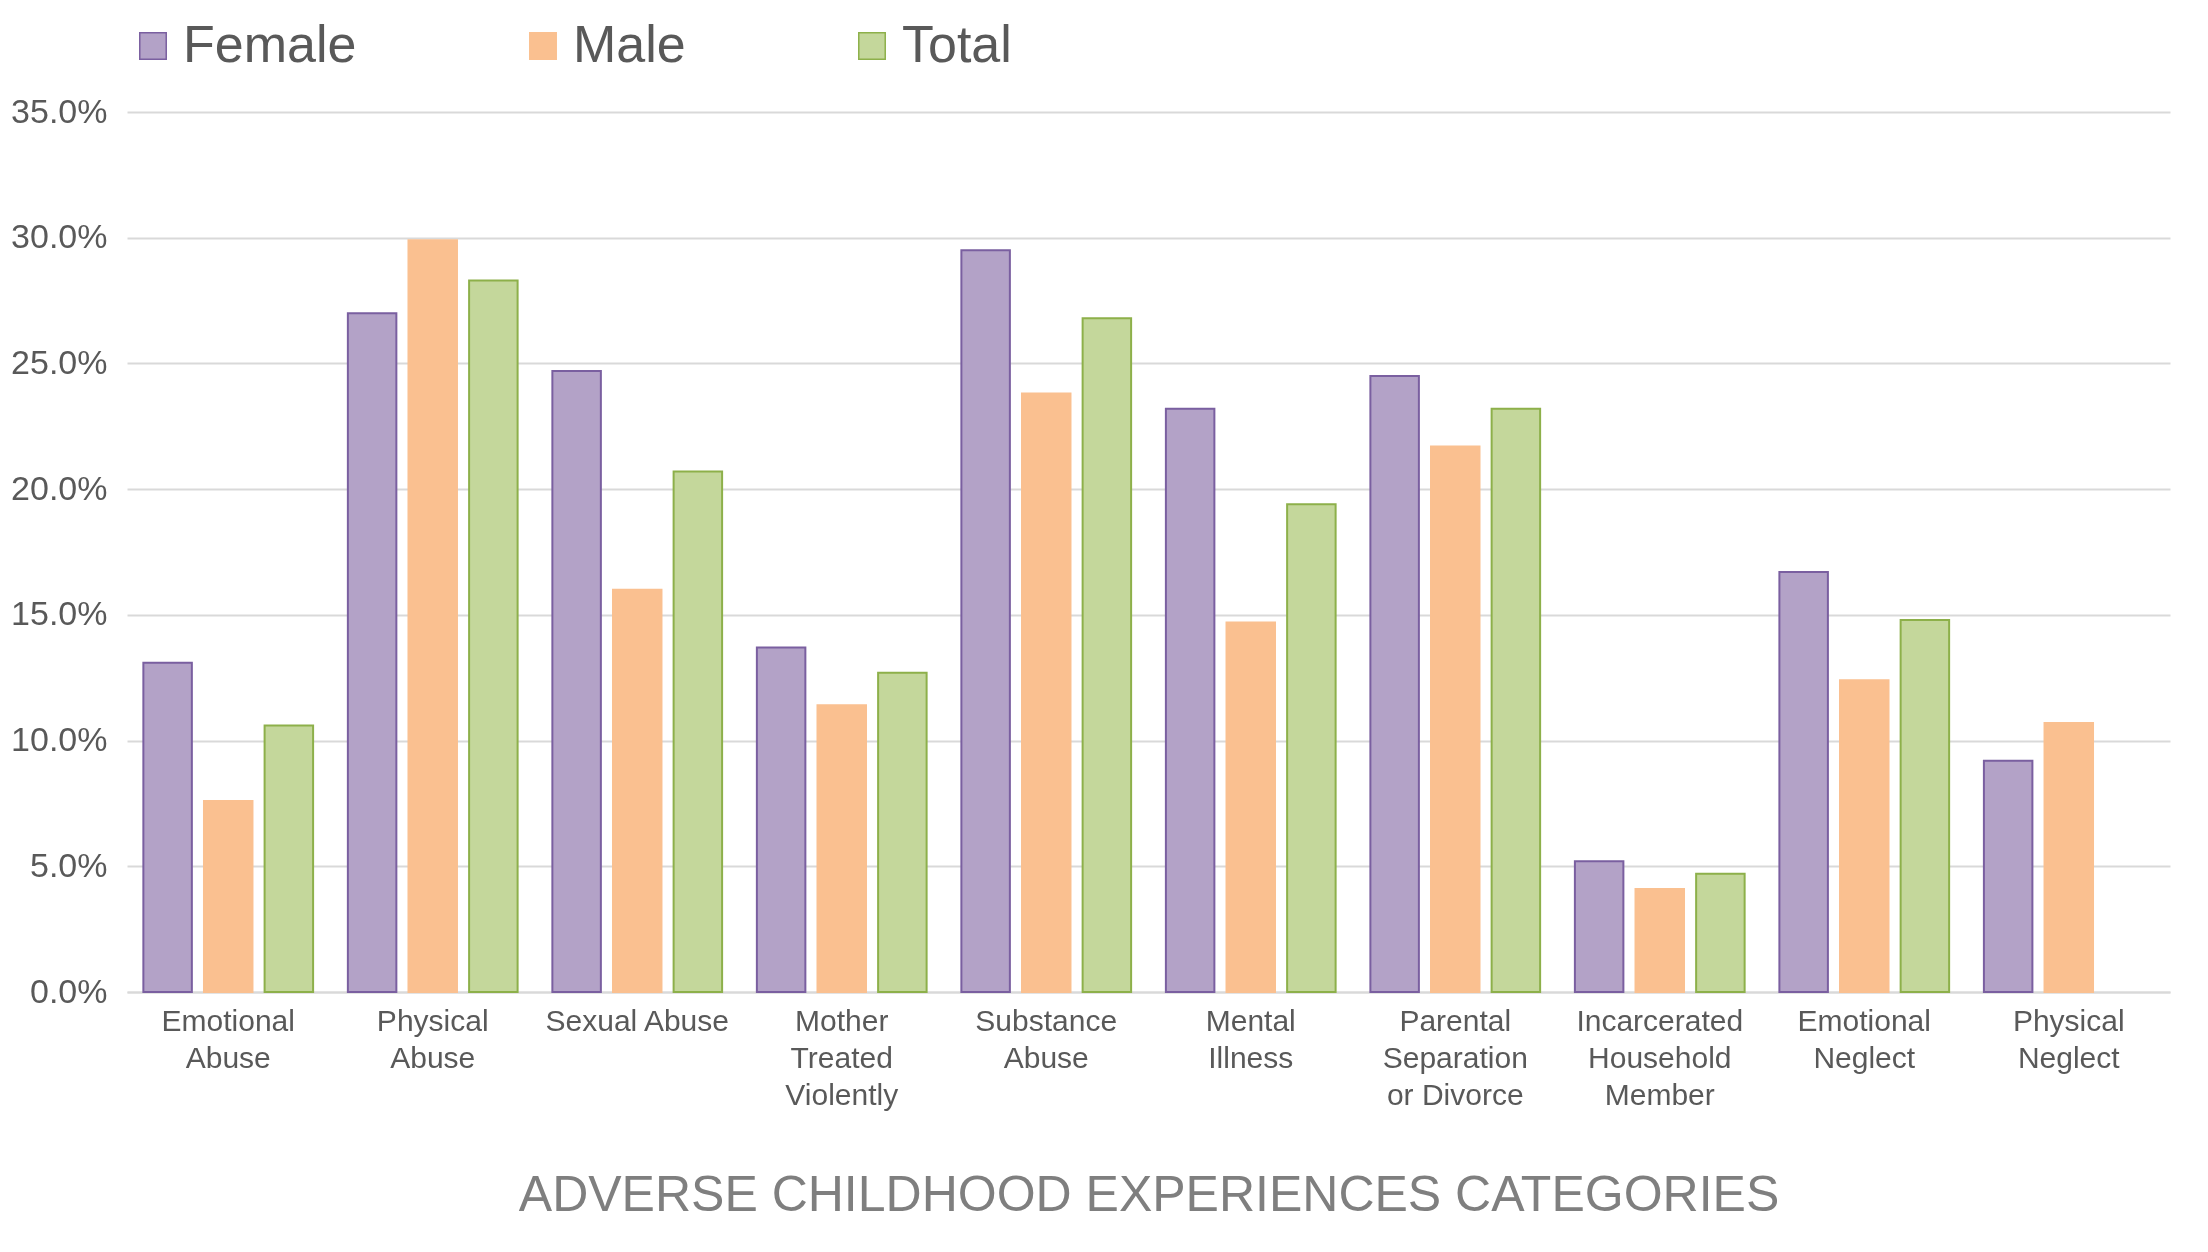 The image size is (2208, 1252). What do you see at coordinates (69, 864) in the screenshot?
I see `y-tick-label: 5.0%` at bounding box center [69, 864].